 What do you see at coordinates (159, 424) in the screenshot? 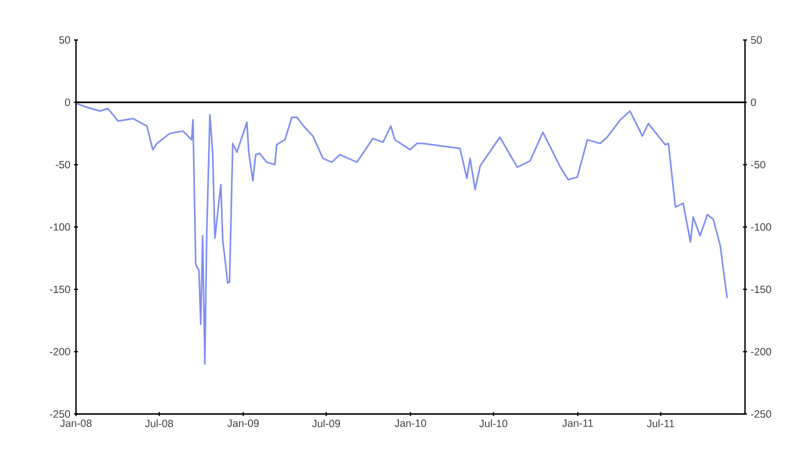
I see `x-tick-label: Jul-08` at bounding box center [159, 424].